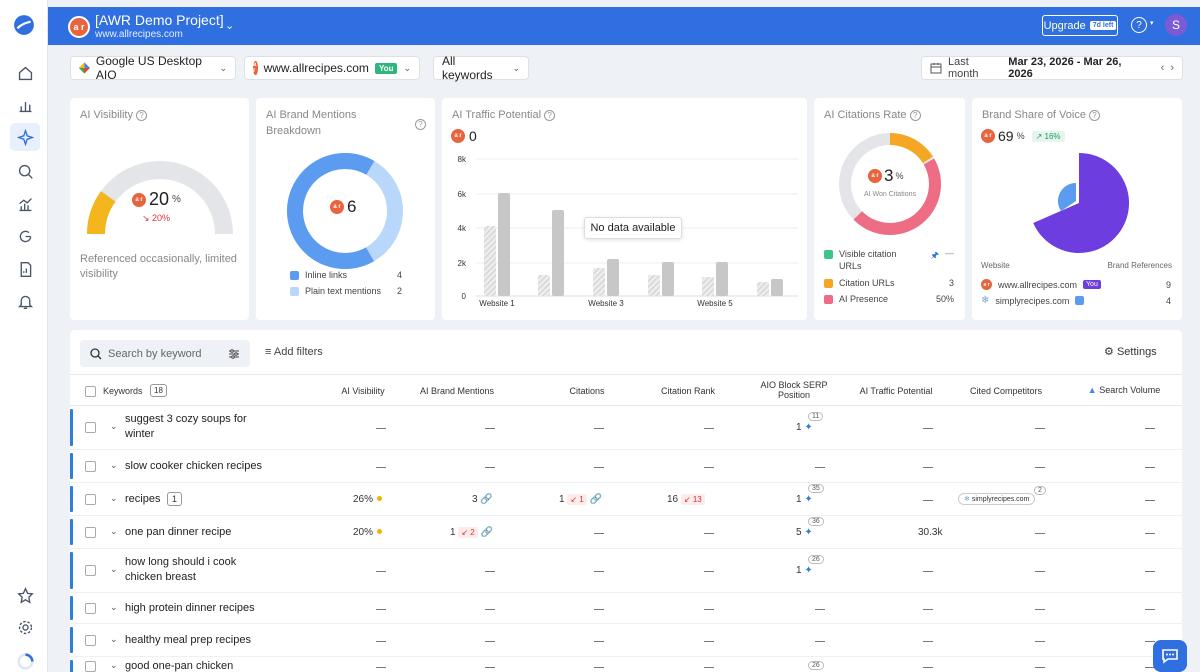 This screenshot has width=1200, height=672. I want to click on header-search-volume: ▲ Search Volume, so click(1124, 390).